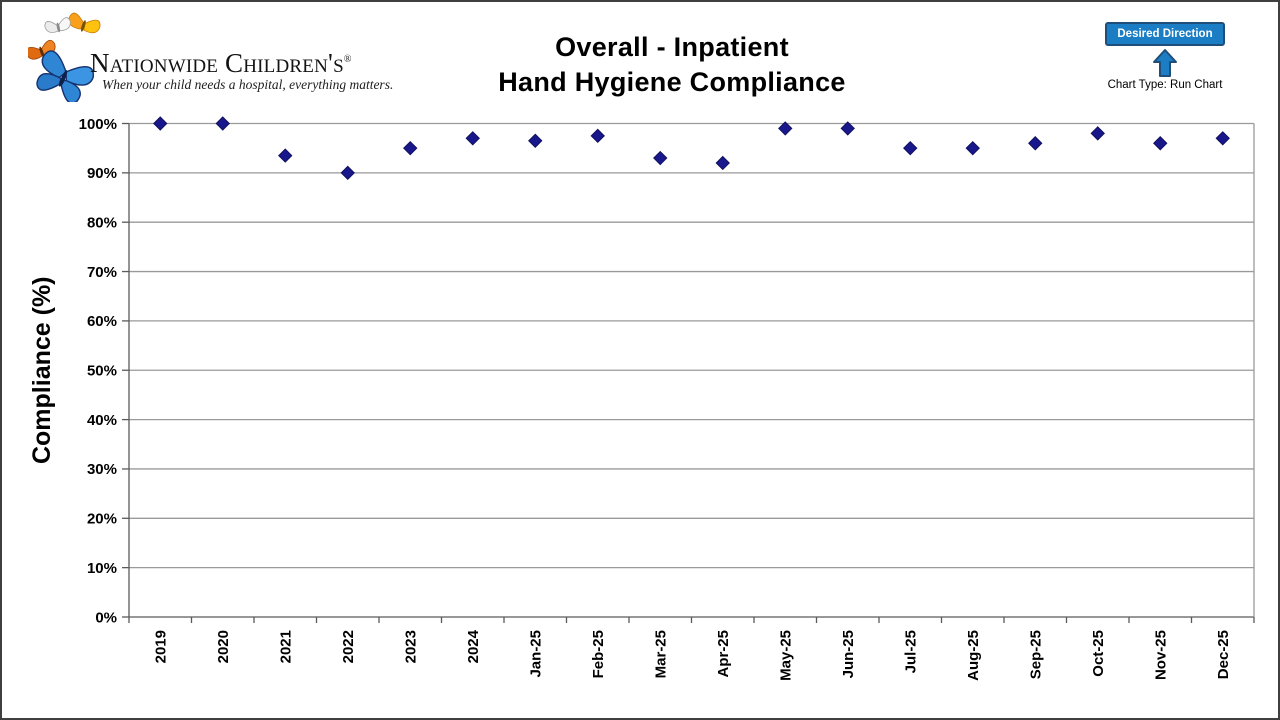 The height and width of the screenshot is (720, 1280). Describe the element at coordinates (723, 654) in the screenshot. I see `svg-text: Apr-25` at that location.